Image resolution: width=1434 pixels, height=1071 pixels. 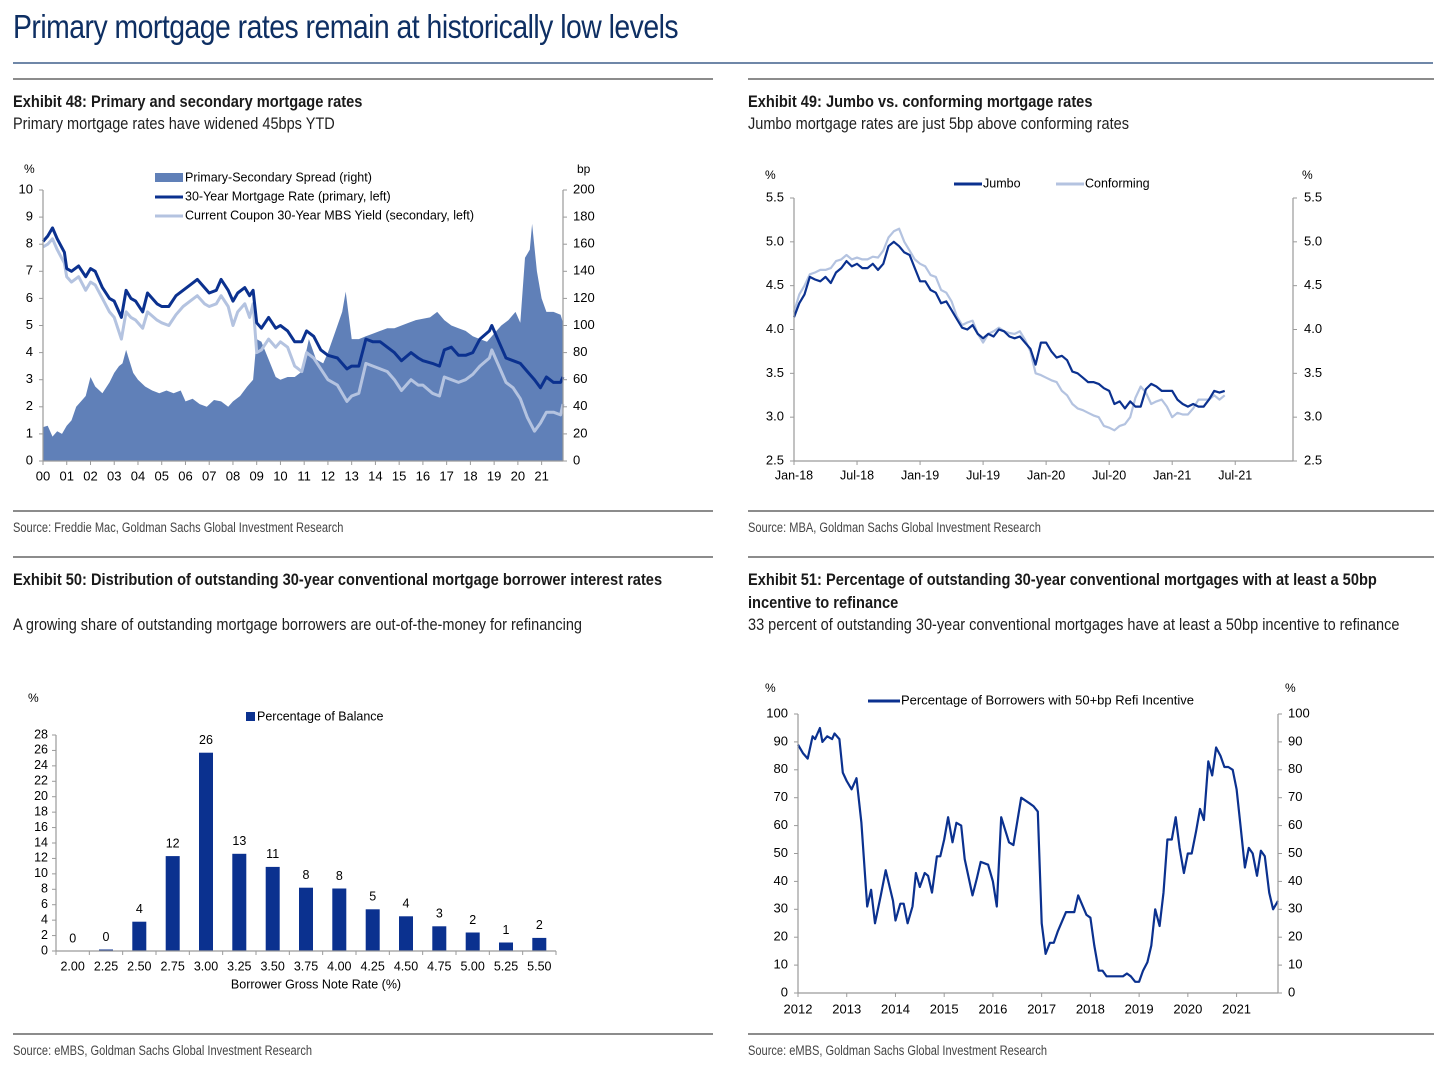 I want to click on ex51-left-tick-label: 80, so click(x=781, y=768).